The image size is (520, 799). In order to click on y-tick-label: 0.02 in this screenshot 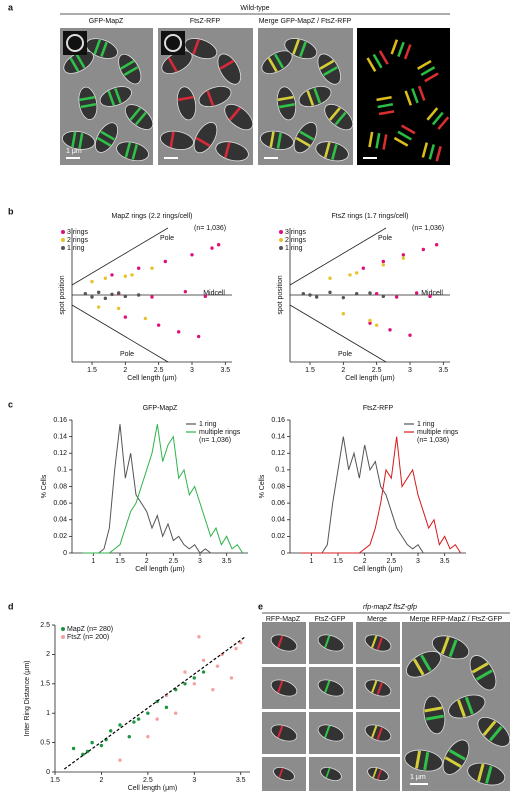, I will do `click(60, 536)`.